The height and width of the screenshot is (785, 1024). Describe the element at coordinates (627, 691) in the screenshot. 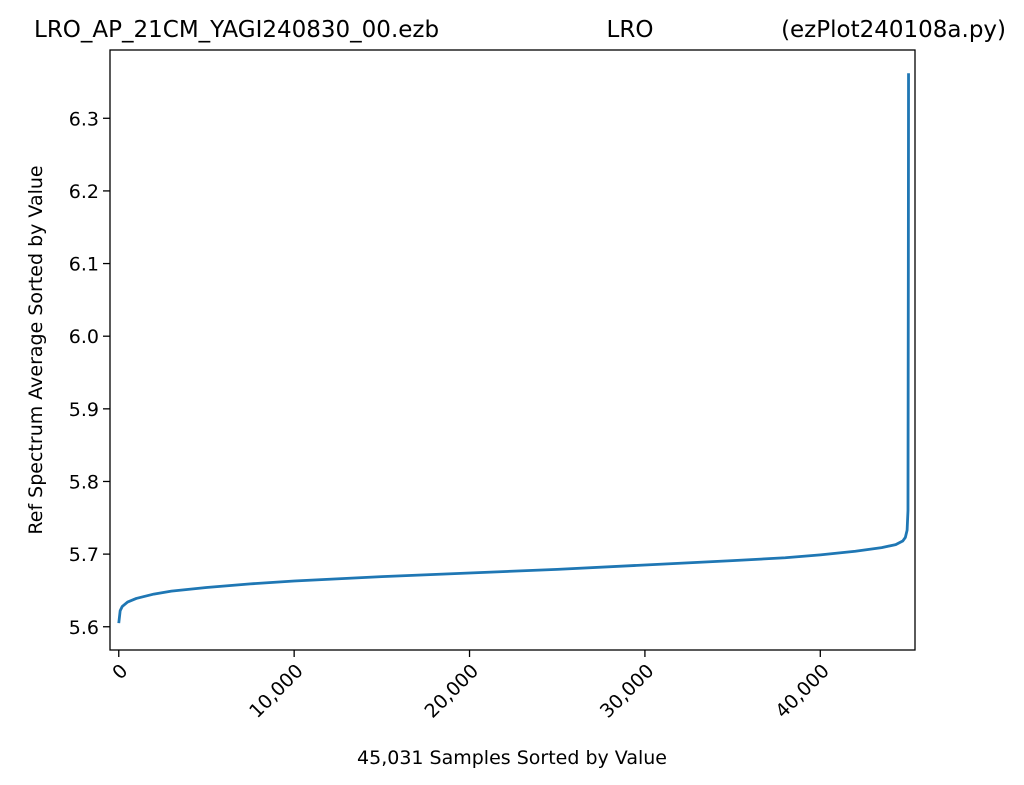

I see `x-tick-label: 30,000` at that location.